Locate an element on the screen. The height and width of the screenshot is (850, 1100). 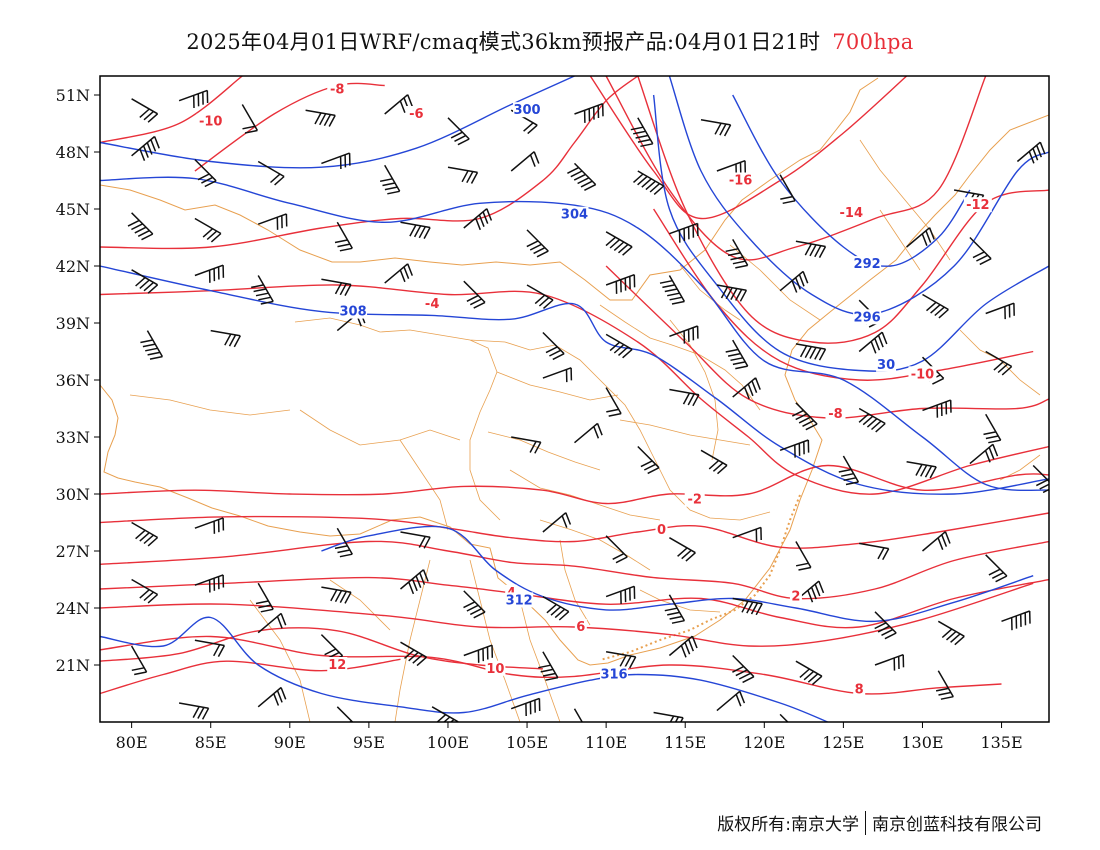
height-label: 30 is located at coordinates (886, 365).